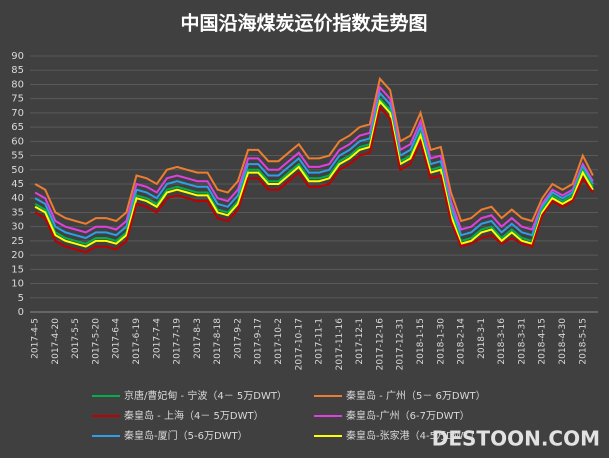 The height and width of the screenshot is (458, 609). What do you see at coordinates (21, 298) in the screenshot?
I see `y-tick-label: 5` at bounding box center [21, 298].